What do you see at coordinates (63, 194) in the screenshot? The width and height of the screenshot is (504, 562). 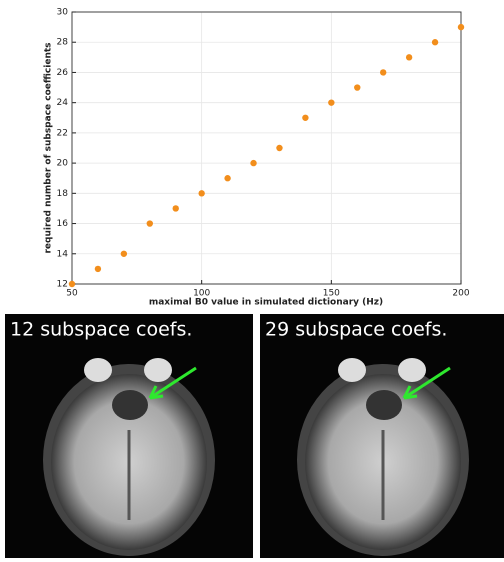 I see `y-tick-label: 18` at bounding box center [63, 194].